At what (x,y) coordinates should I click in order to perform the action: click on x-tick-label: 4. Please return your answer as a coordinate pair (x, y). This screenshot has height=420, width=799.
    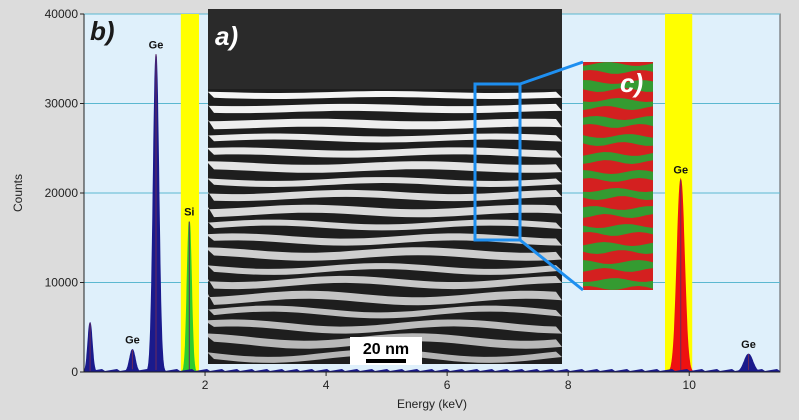
    Looking at the image, I should click on (326, 385).